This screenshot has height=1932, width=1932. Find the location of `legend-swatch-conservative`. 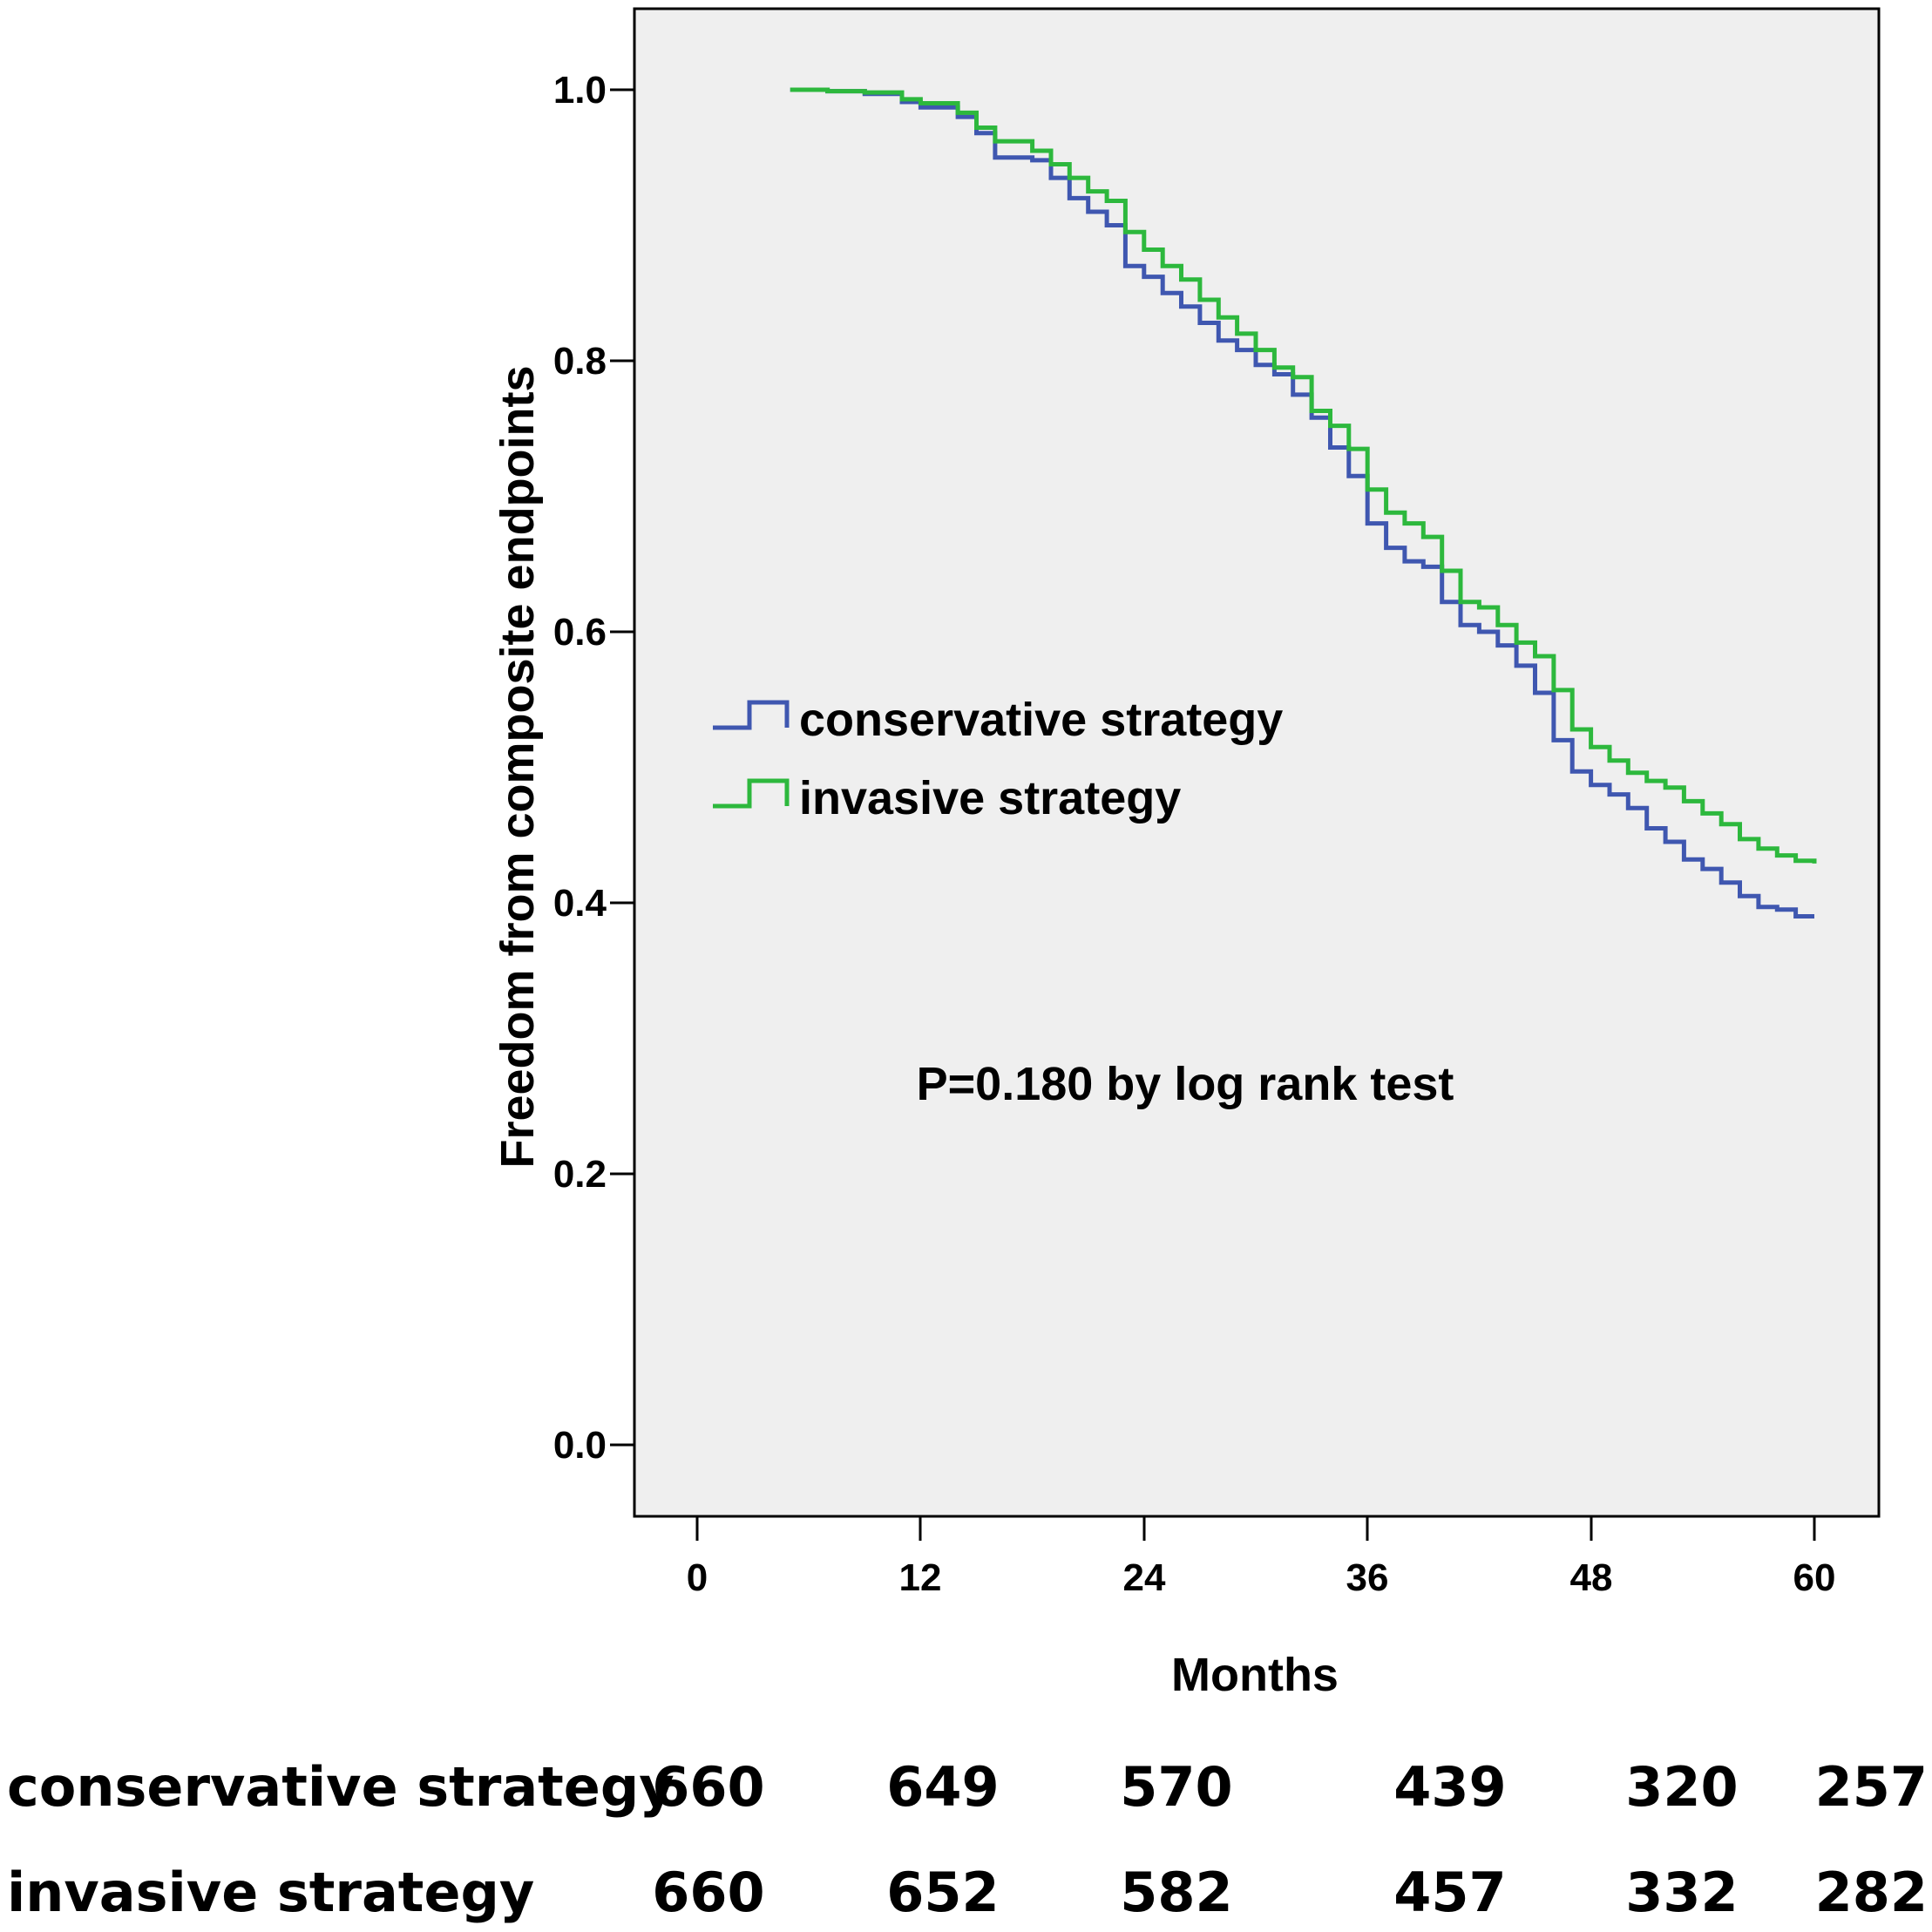

legend-swatch-conservative is located at coordinates (752, 715).